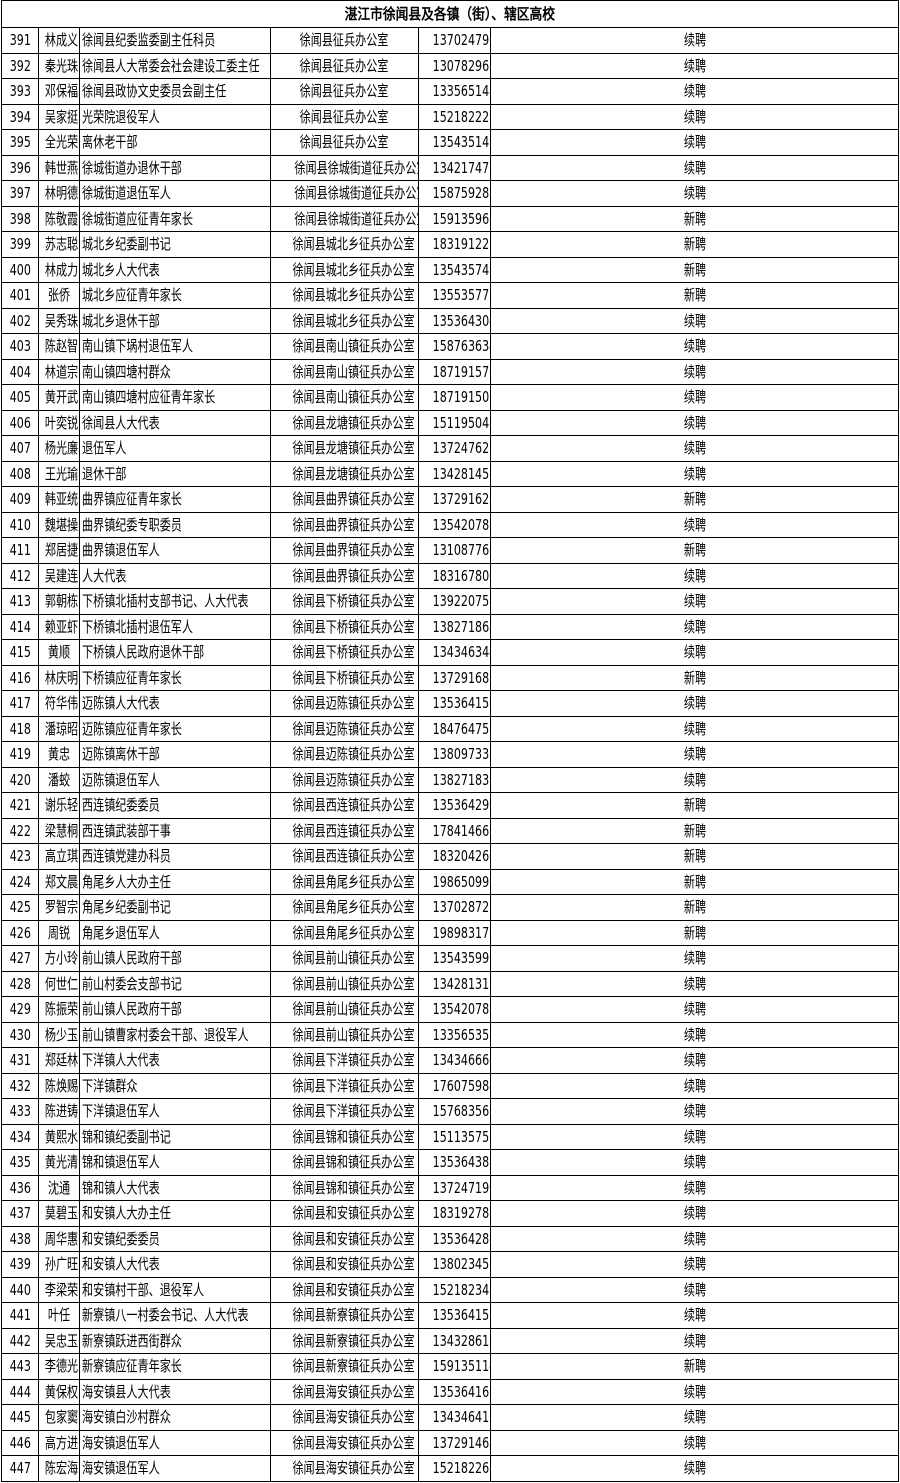 The height and width of the screenshot is (1483, 900). Describe the element at coordinates (461, 1136) in the screenshot. I see `phone-number: 15113575098` at that location.